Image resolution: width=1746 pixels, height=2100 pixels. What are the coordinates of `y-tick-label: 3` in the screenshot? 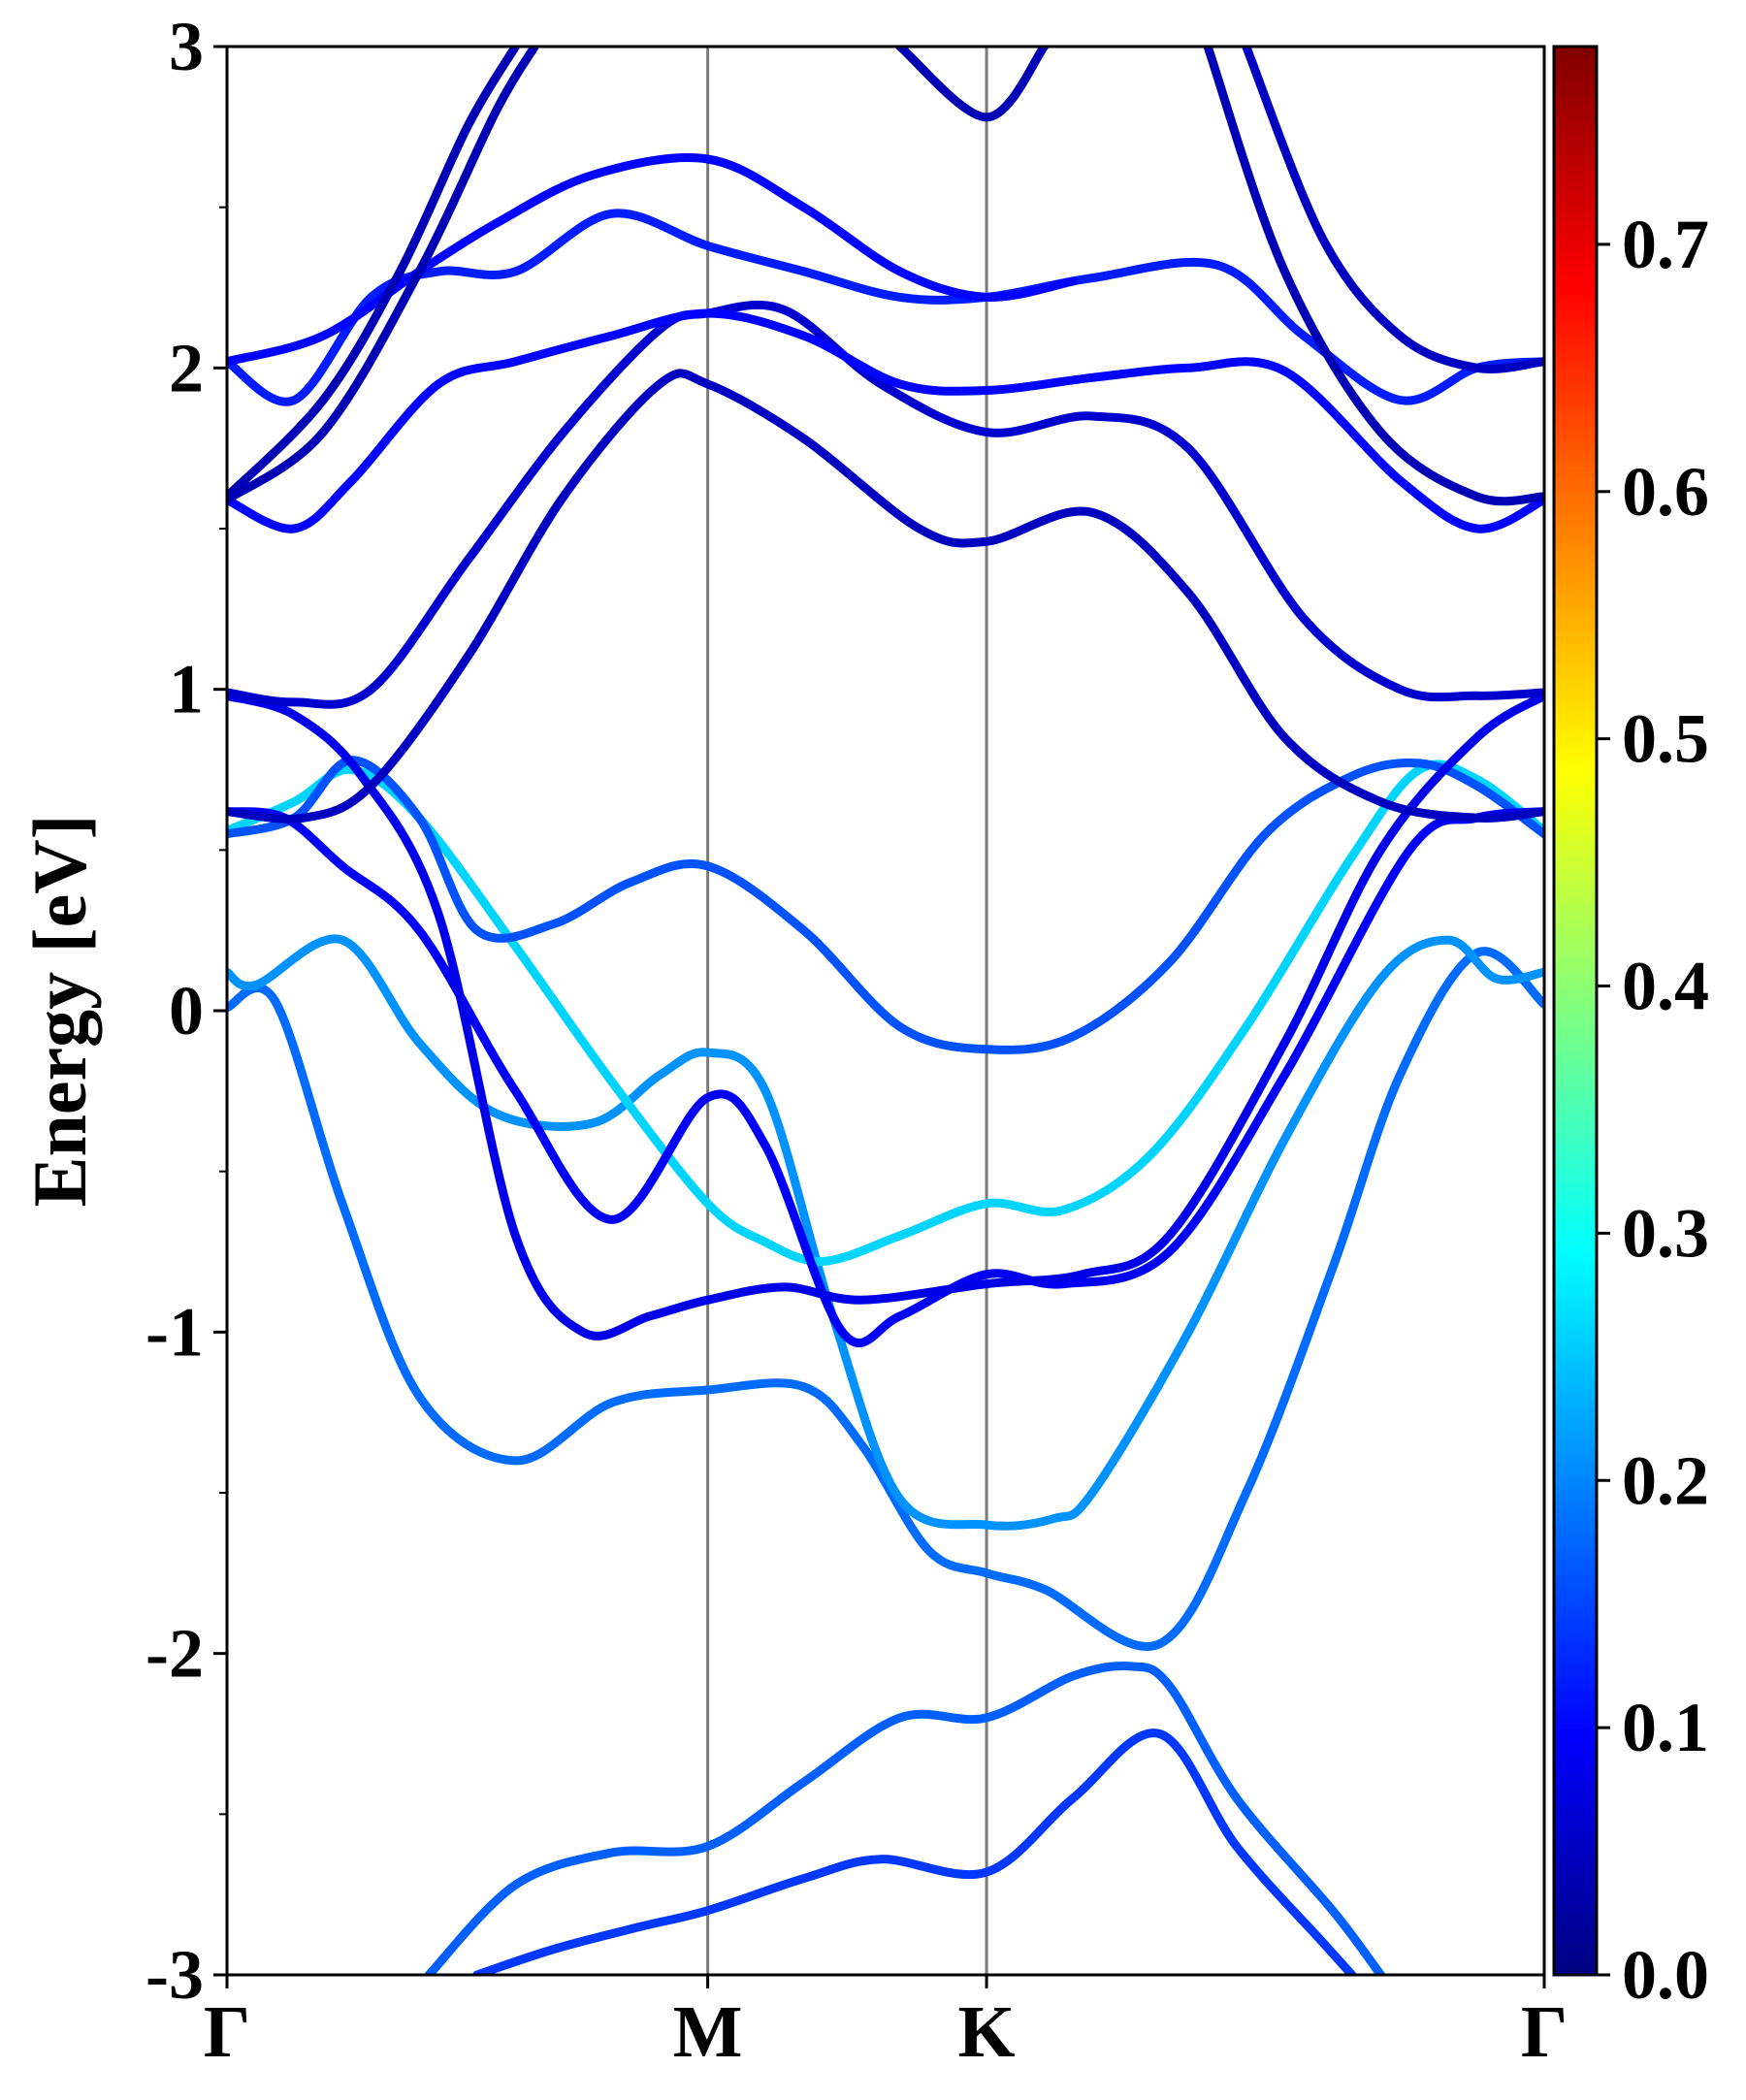 It's located at (186, 46).